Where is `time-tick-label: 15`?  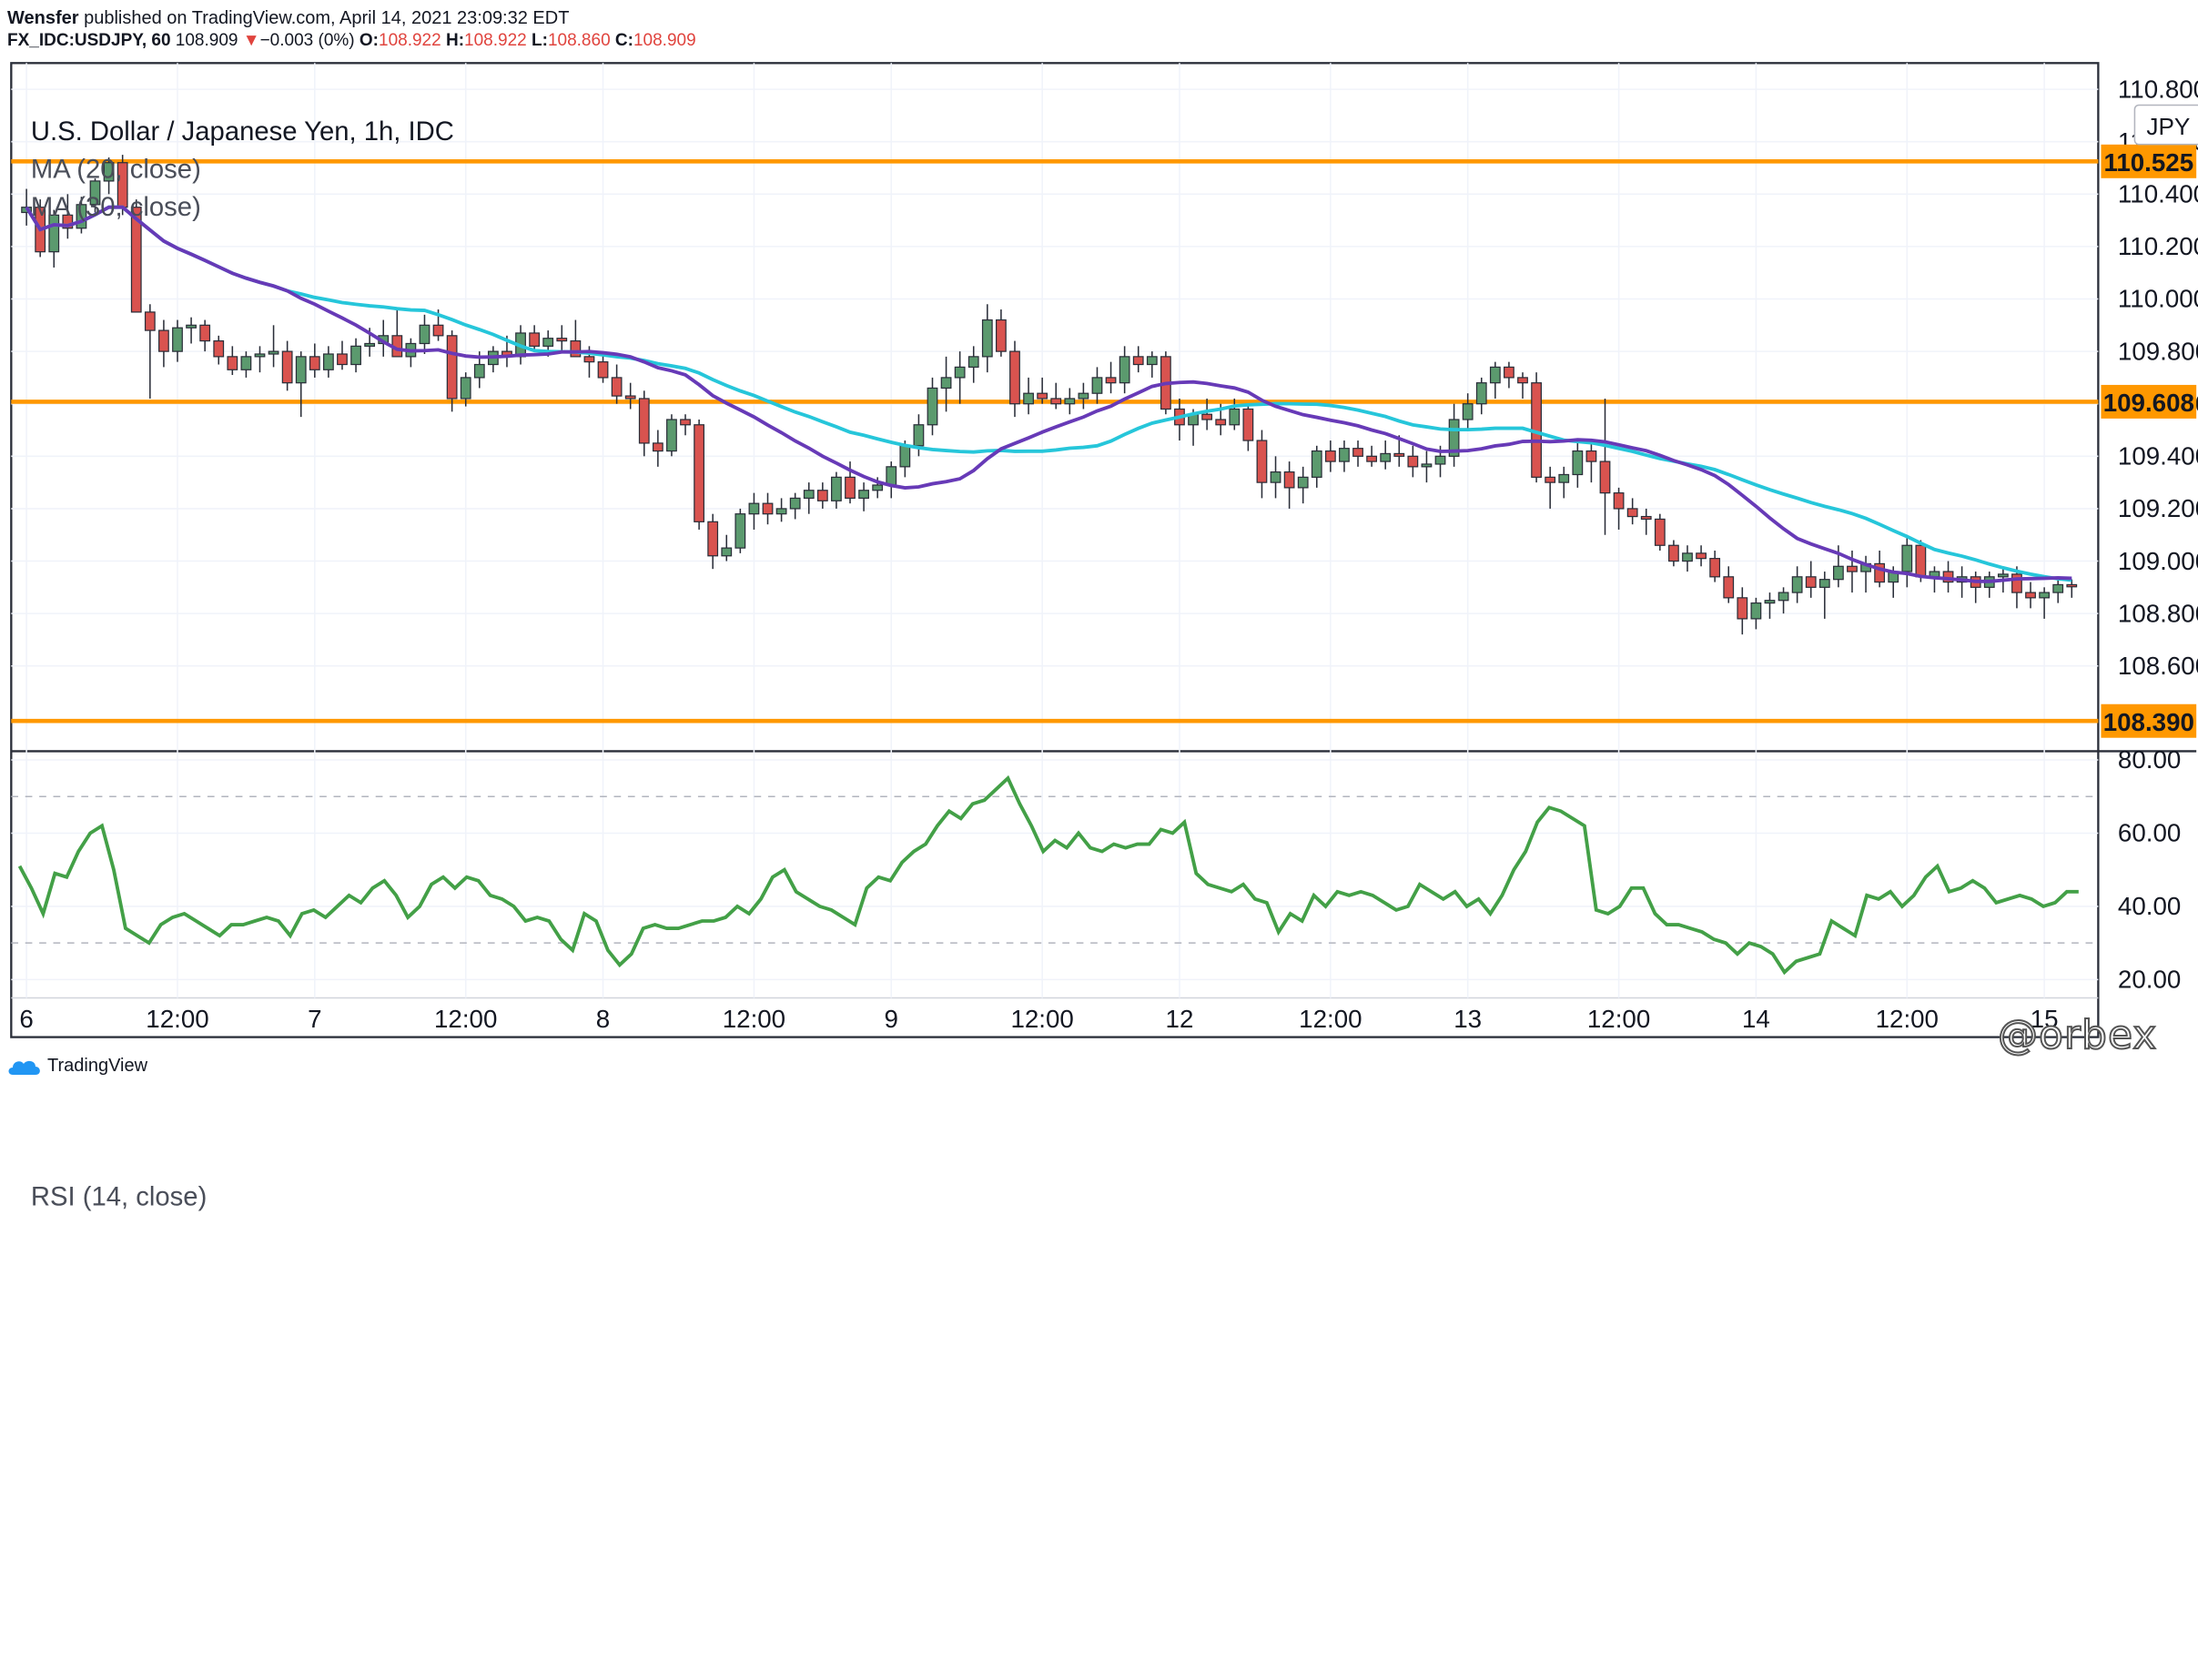
time-tick-label: 15 is located at coordinates (2045, 1019).